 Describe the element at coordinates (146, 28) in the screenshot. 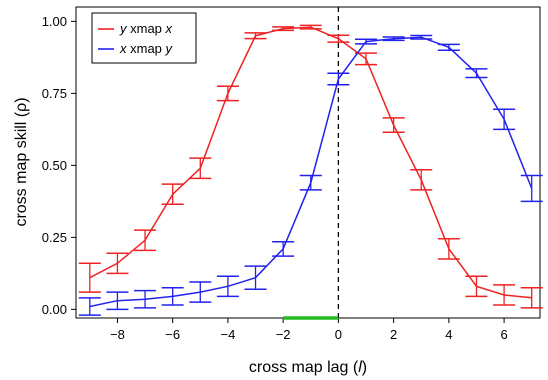

I see `legend-label-y-xmap-x: y xmap x` at that location.